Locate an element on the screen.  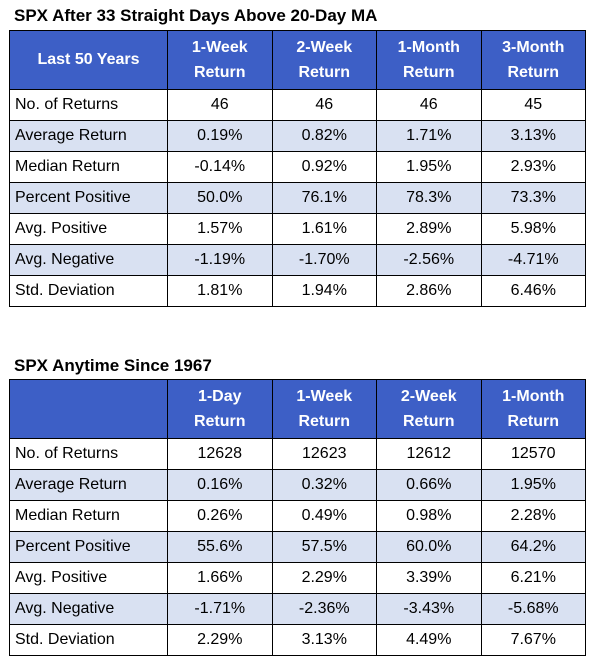
cell-value: 0.26% is located at coordinates (220, 516).